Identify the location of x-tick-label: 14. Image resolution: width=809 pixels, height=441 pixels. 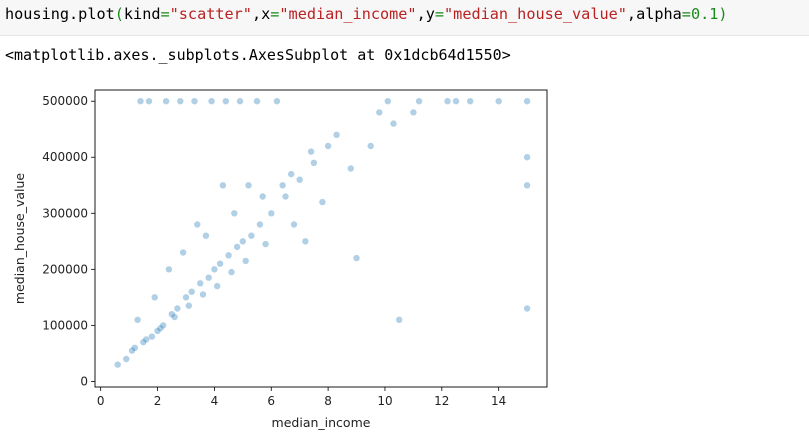
(498, 401).